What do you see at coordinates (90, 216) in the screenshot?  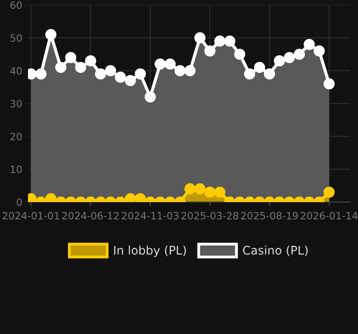 I see `x-tick-label: 2024-06-12` at bounding box center [90, 216].